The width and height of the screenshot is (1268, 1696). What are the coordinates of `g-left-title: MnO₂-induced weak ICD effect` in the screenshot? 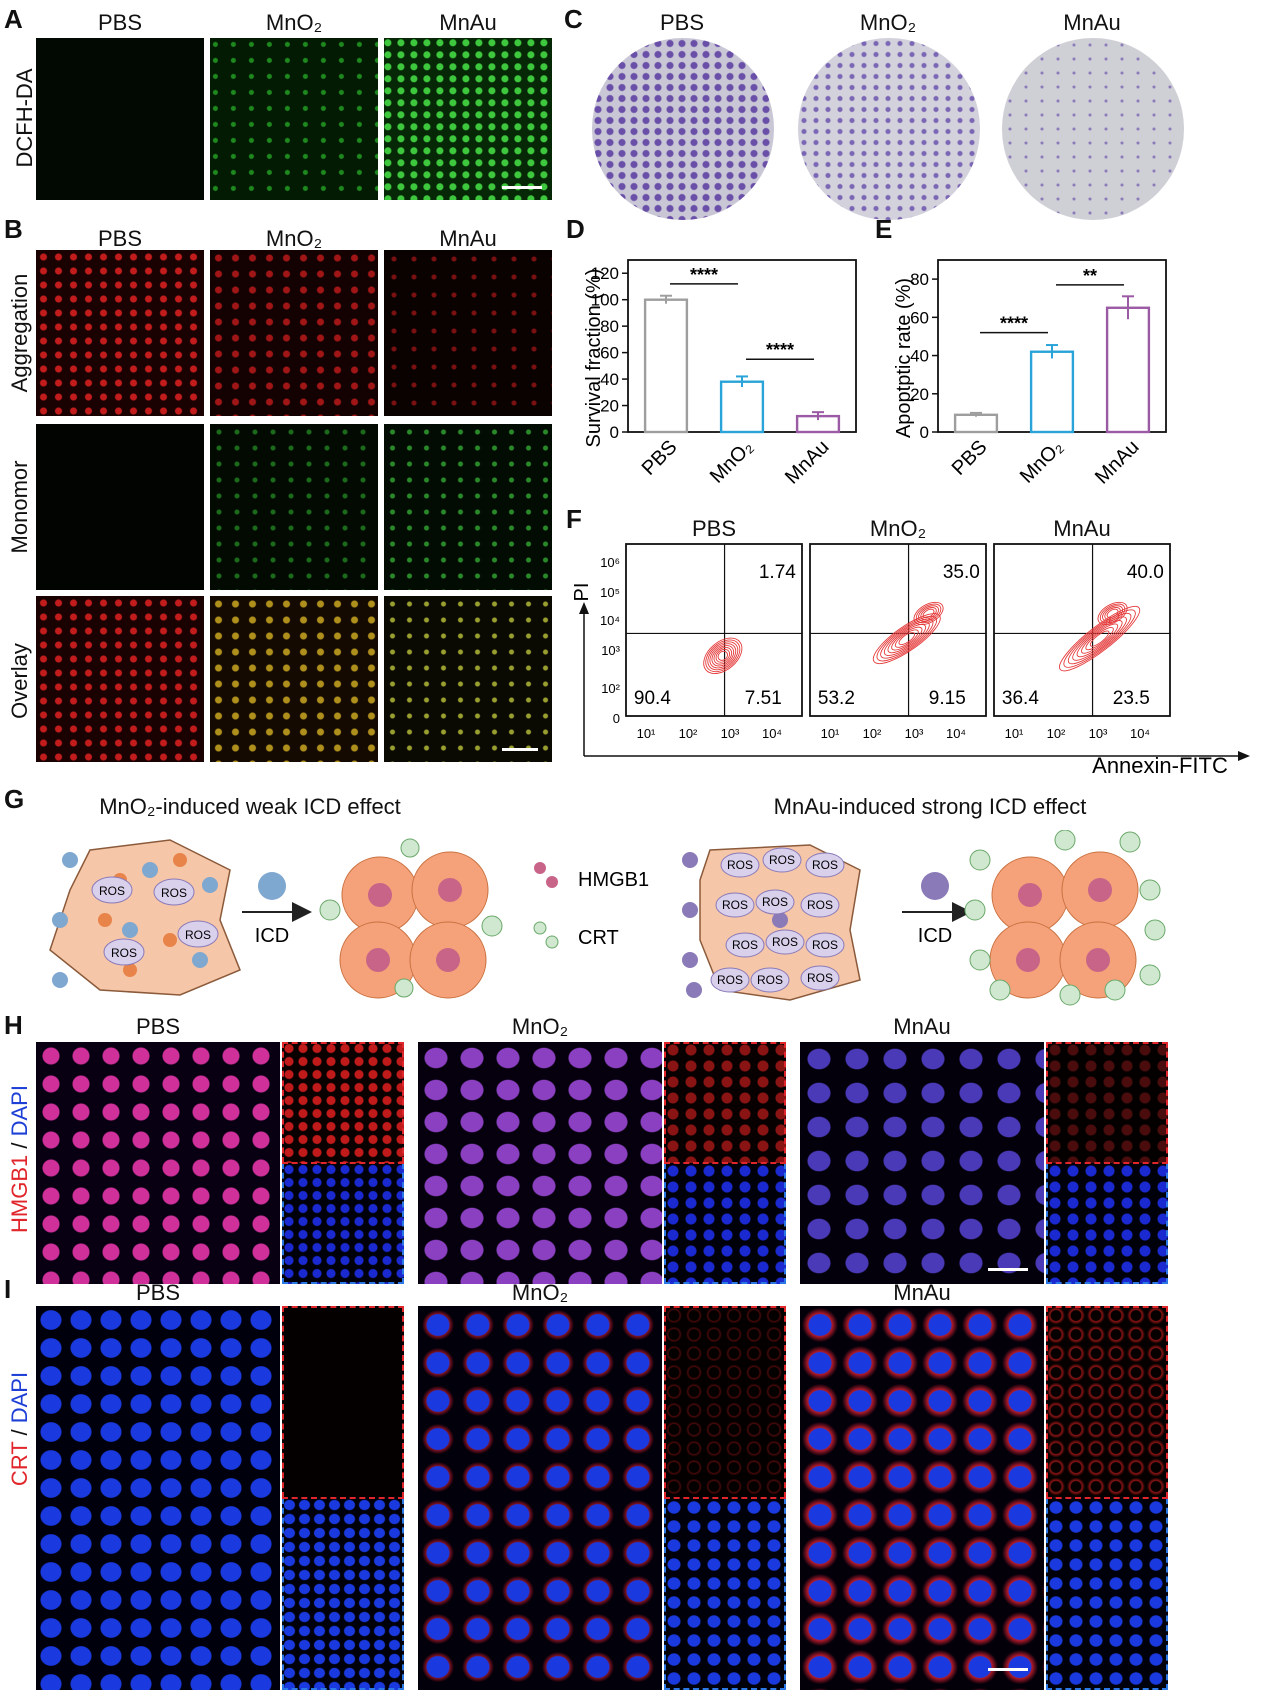 It's located at (250, 806).